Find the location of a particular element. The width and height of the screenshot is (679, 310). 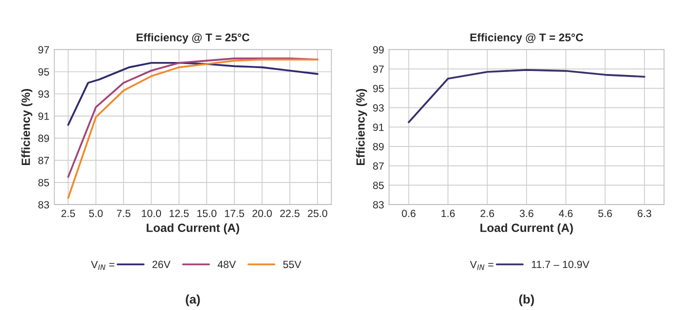

x-tick-label: 2.6 is located at coordinates (487, 214).